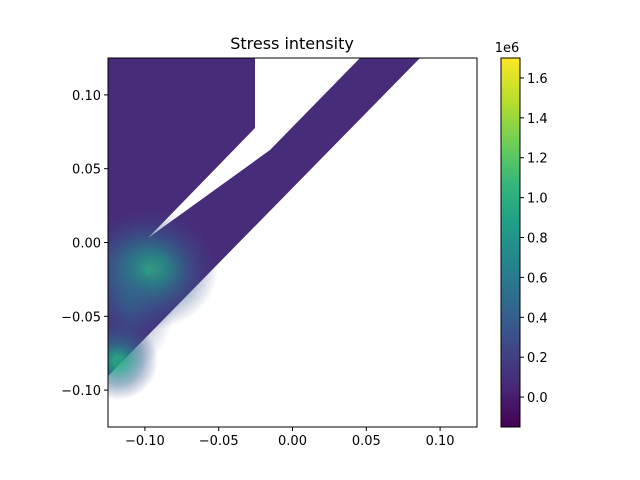 This screenshot has height=480, width=640. I want to click on y-tick-label: −0.10, so click(81, 391).